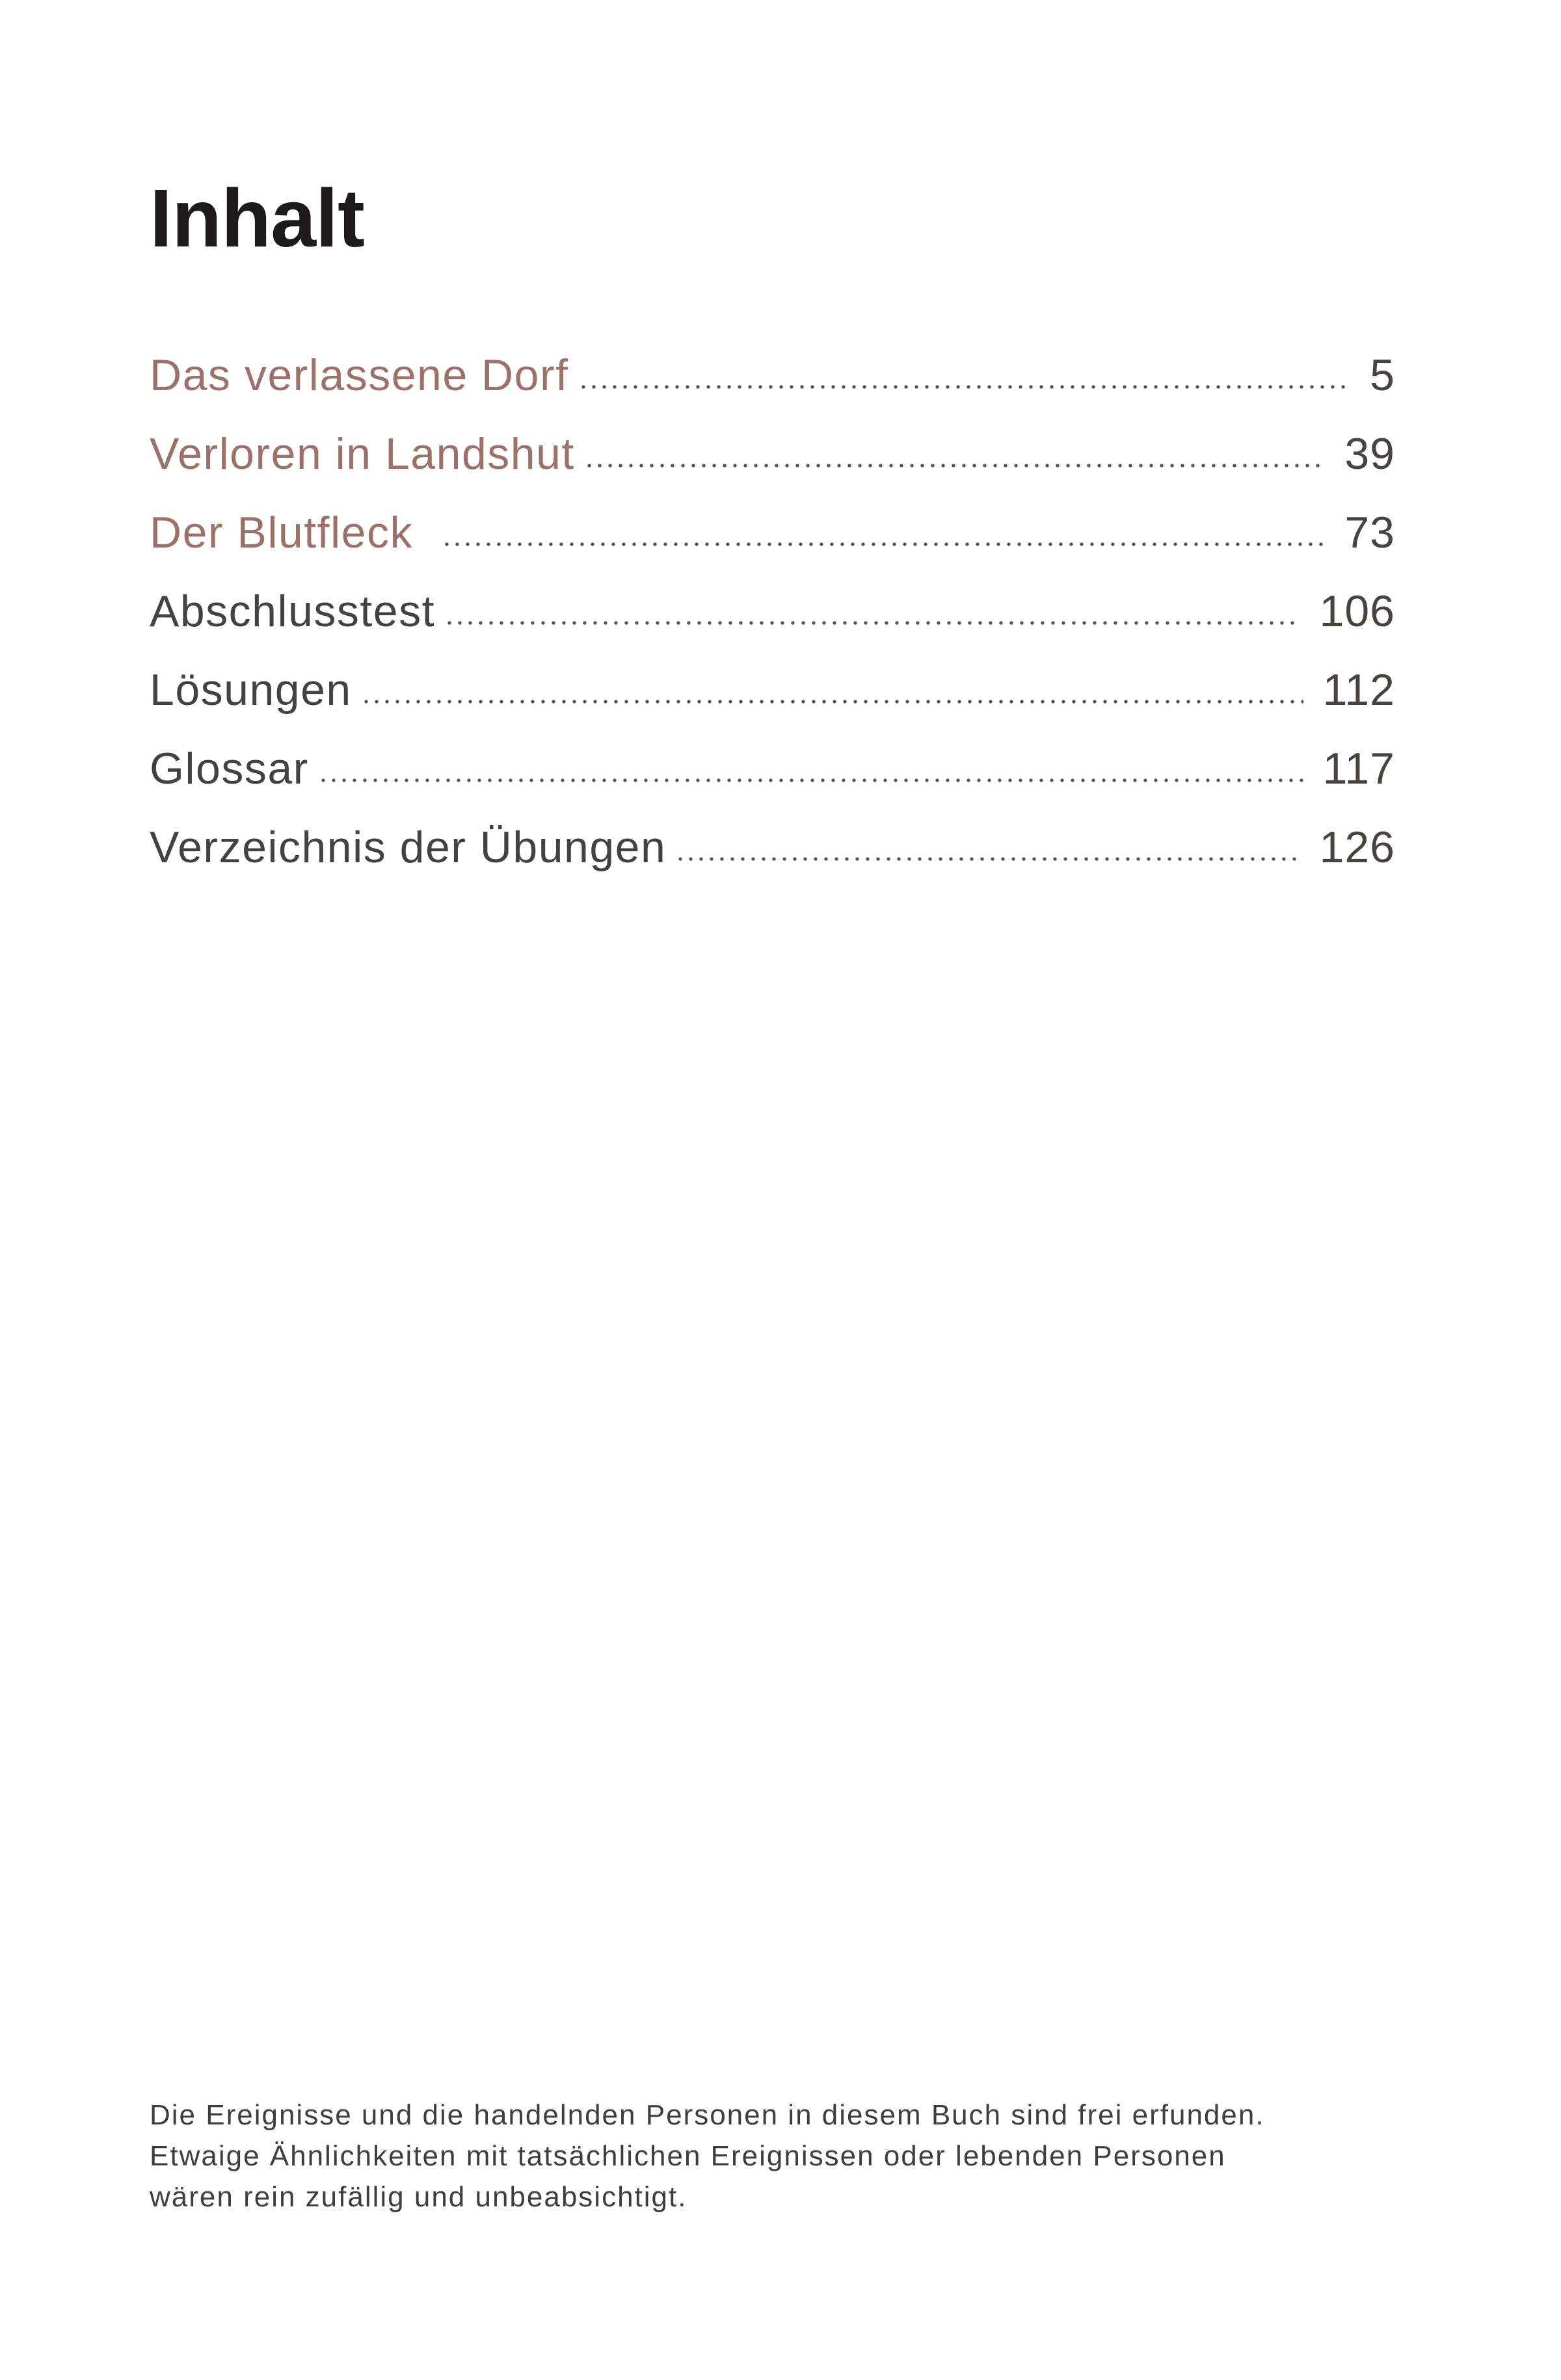  What do you see at coordinates (257, 218) in the screenshot?
I see `page-title: Inhalt` at bounding box center [257, 218].